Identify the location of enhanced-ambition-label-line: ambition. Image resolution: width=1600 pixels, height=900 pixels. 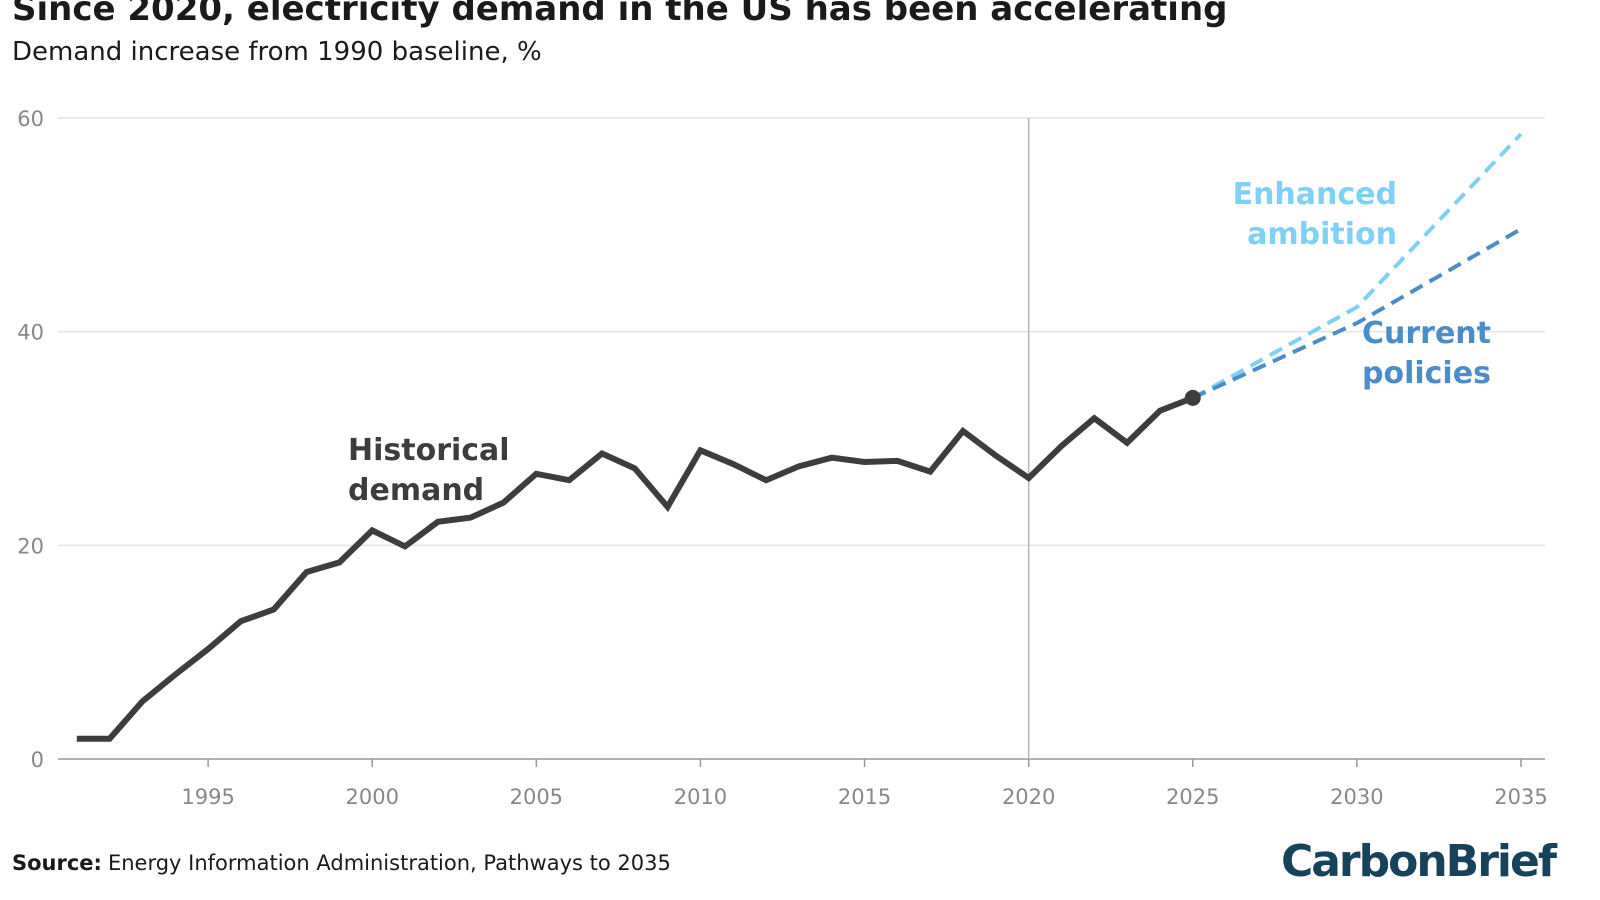
(1322, 234).